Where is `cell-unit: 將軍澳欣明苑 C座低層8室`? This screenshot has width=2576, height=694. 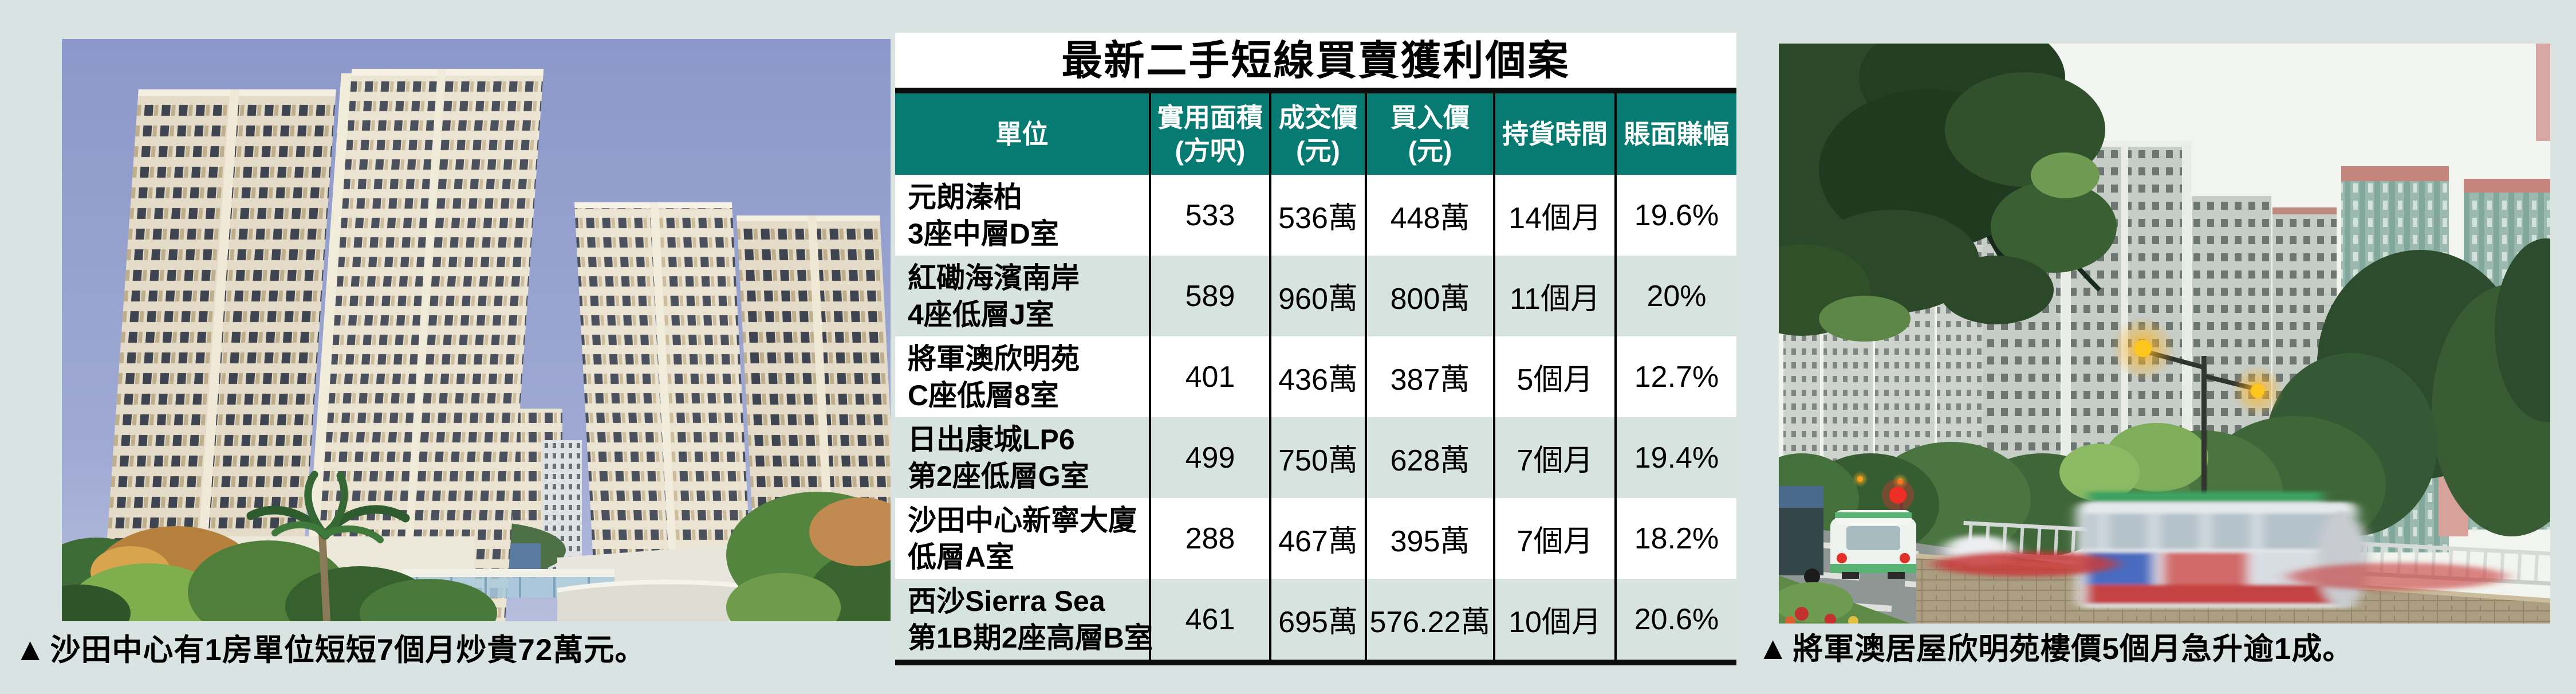
cell-unit: 將軍澳欣明苑 C座低層8室 is located at coordinates (1023, 376).